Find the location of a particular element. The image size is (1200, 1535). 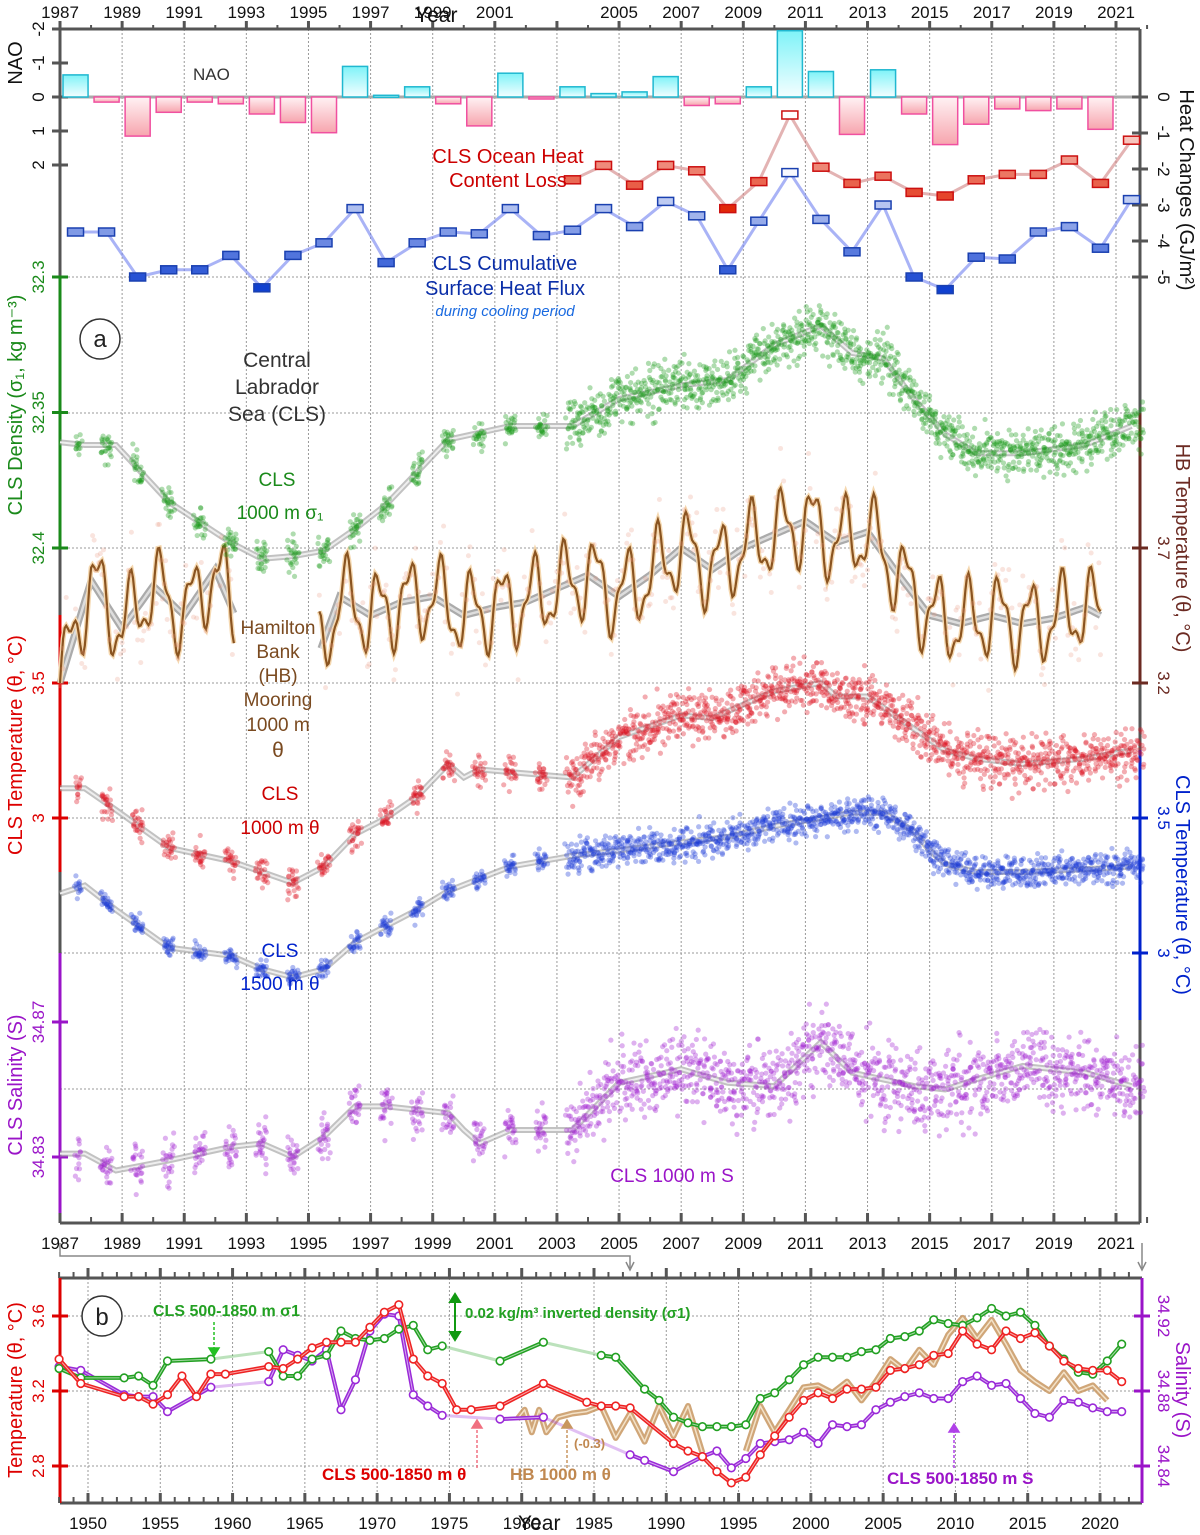

x-tick-label-top: 2015 is located at coordinates (930, 12).